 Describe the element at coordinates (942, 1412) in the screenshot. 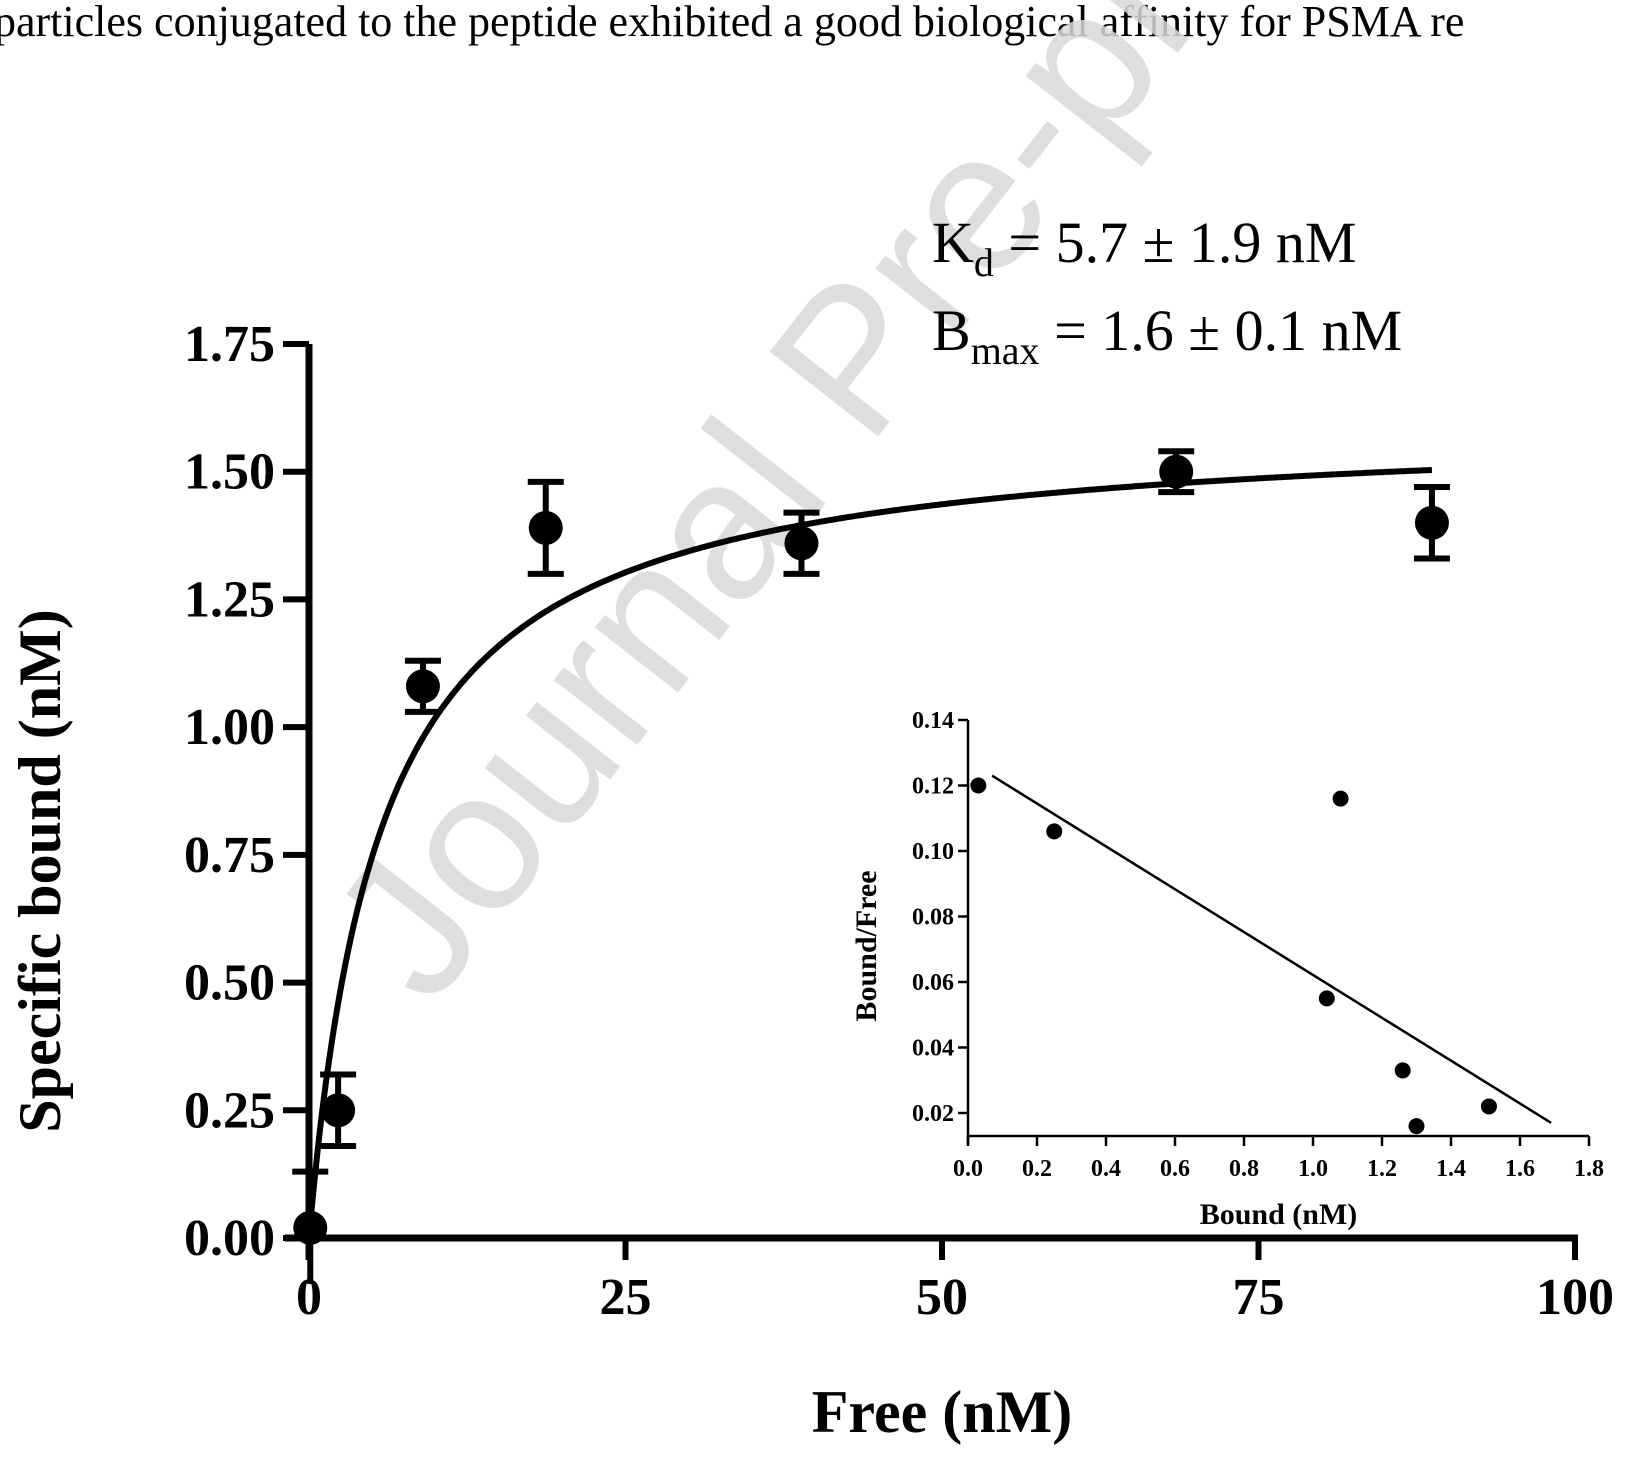

I see `main-x-axis-title: Free (nM)` at that location.